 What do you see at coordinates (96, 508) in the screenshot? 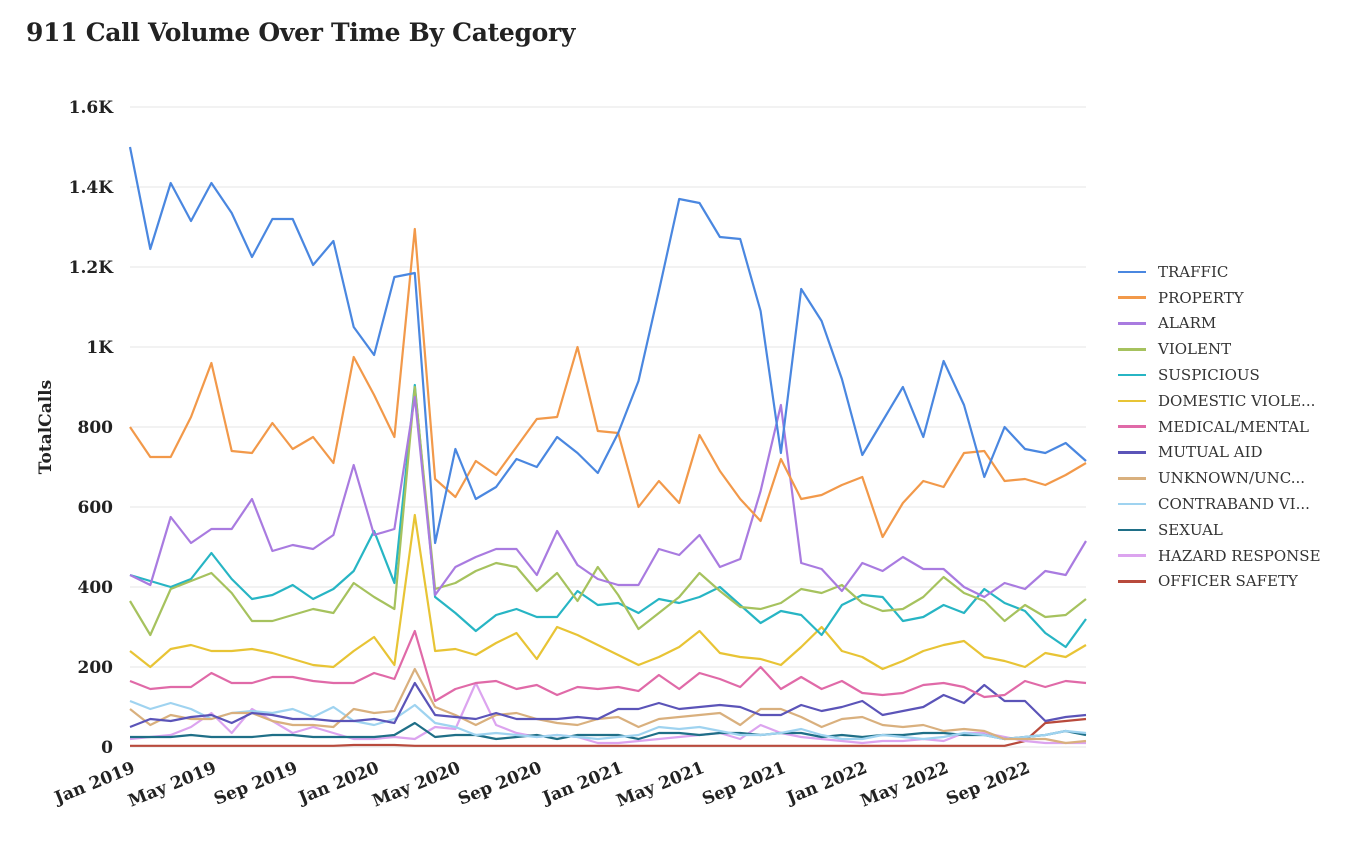
I see `y-tick-label: 600` at bounding box center [96, 508].